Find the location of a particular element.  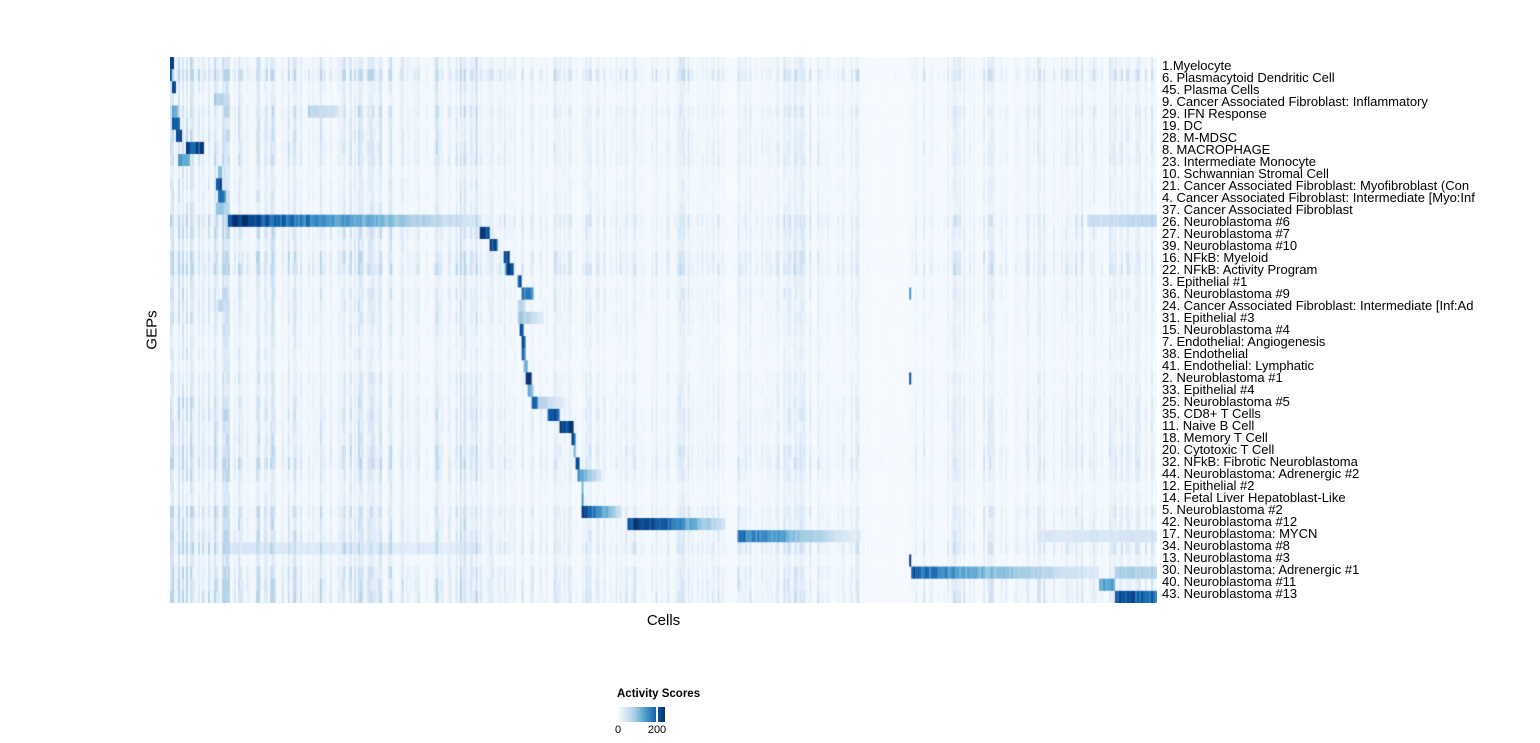

row-label: 32. NFkB: Fibrotic Neuroblastoma is located at coordinates (1260, 462).